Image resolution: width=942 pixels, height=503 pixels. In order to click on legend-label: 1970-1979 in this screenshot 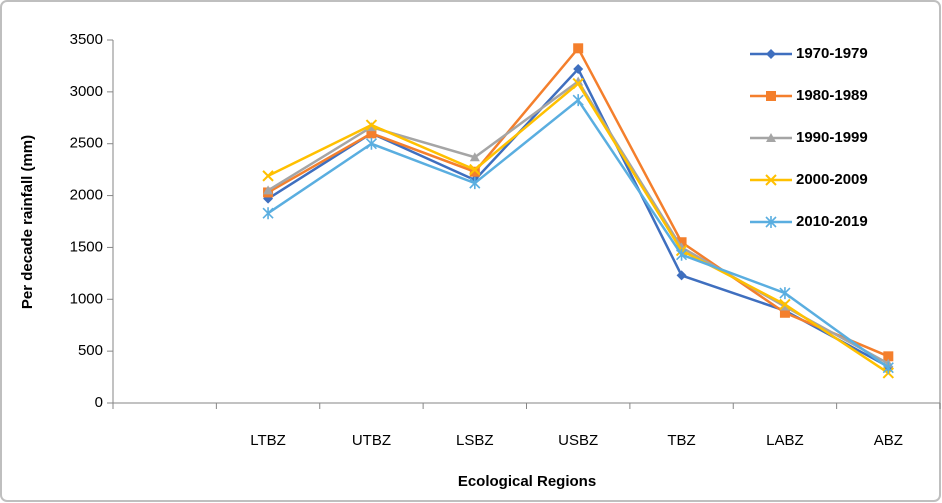, I will do `click(832, 53)`.